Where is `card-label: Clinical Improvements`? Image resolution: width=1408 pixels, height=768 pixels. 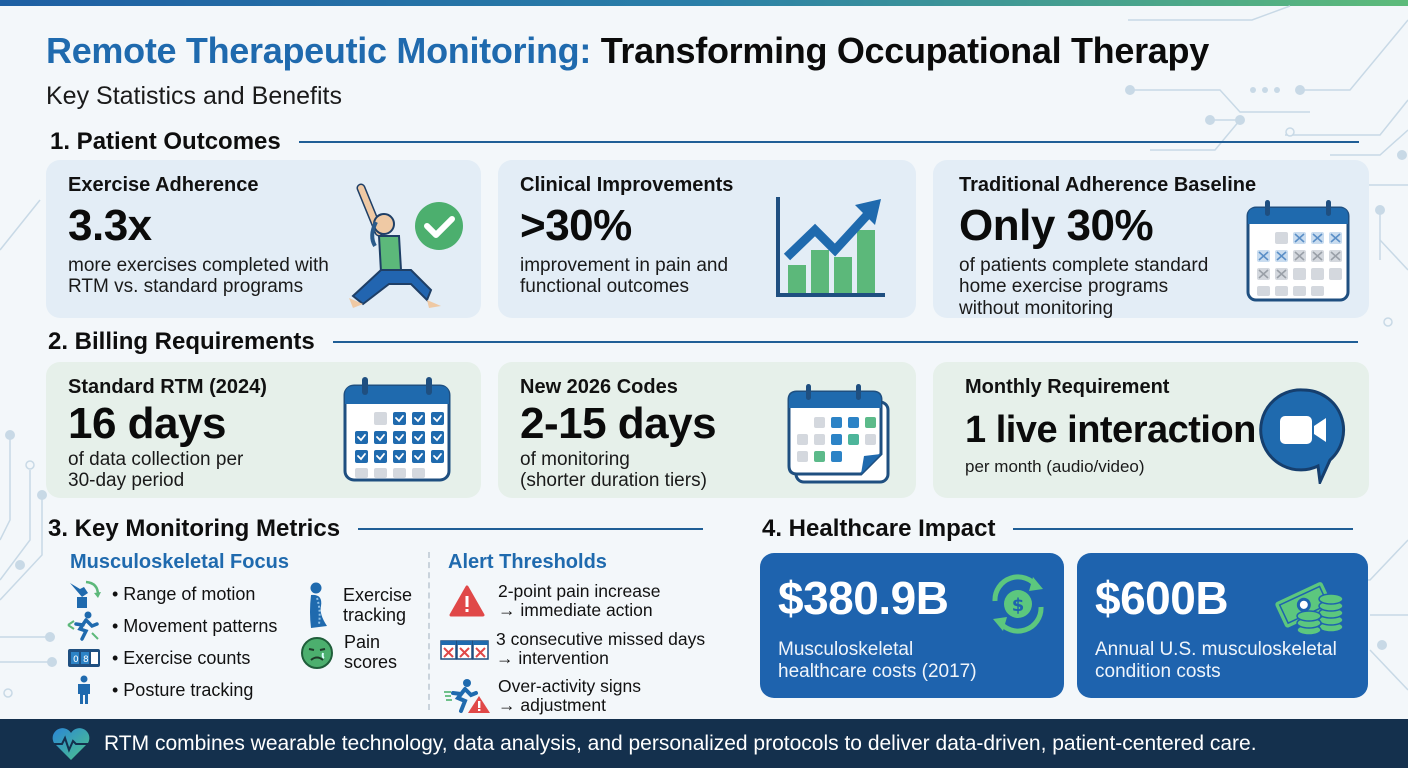
card-label: Clinical Improvements is located at coordinates (627, 185).